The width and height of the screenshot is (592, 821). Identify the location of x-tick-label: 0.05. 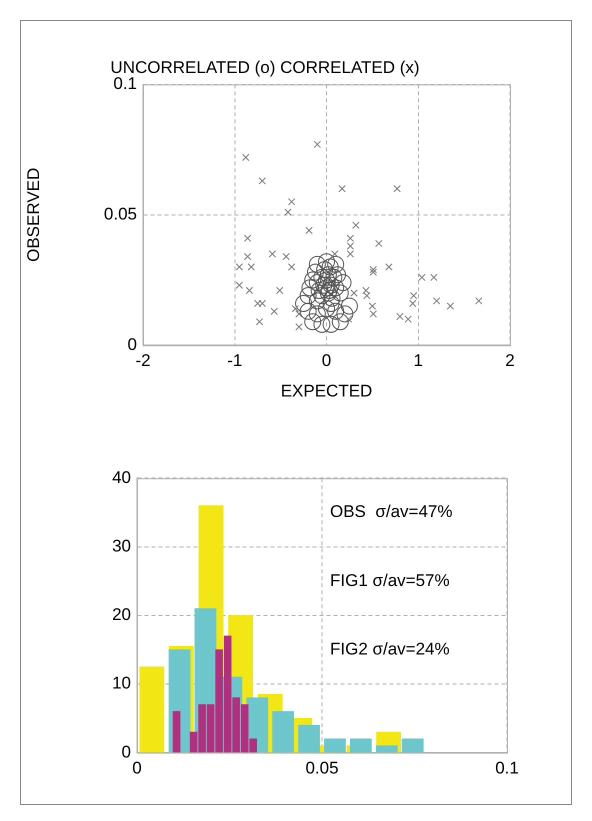
(322, 768).